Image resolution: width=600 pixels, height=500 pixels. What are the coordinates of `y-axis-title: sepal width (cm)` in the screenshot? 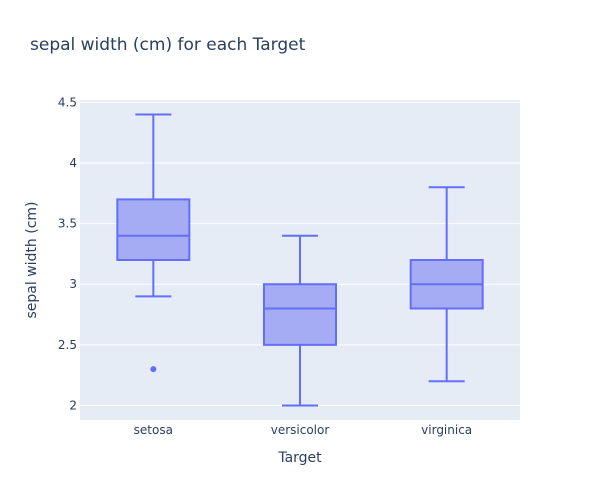 It's located at (32, 259).